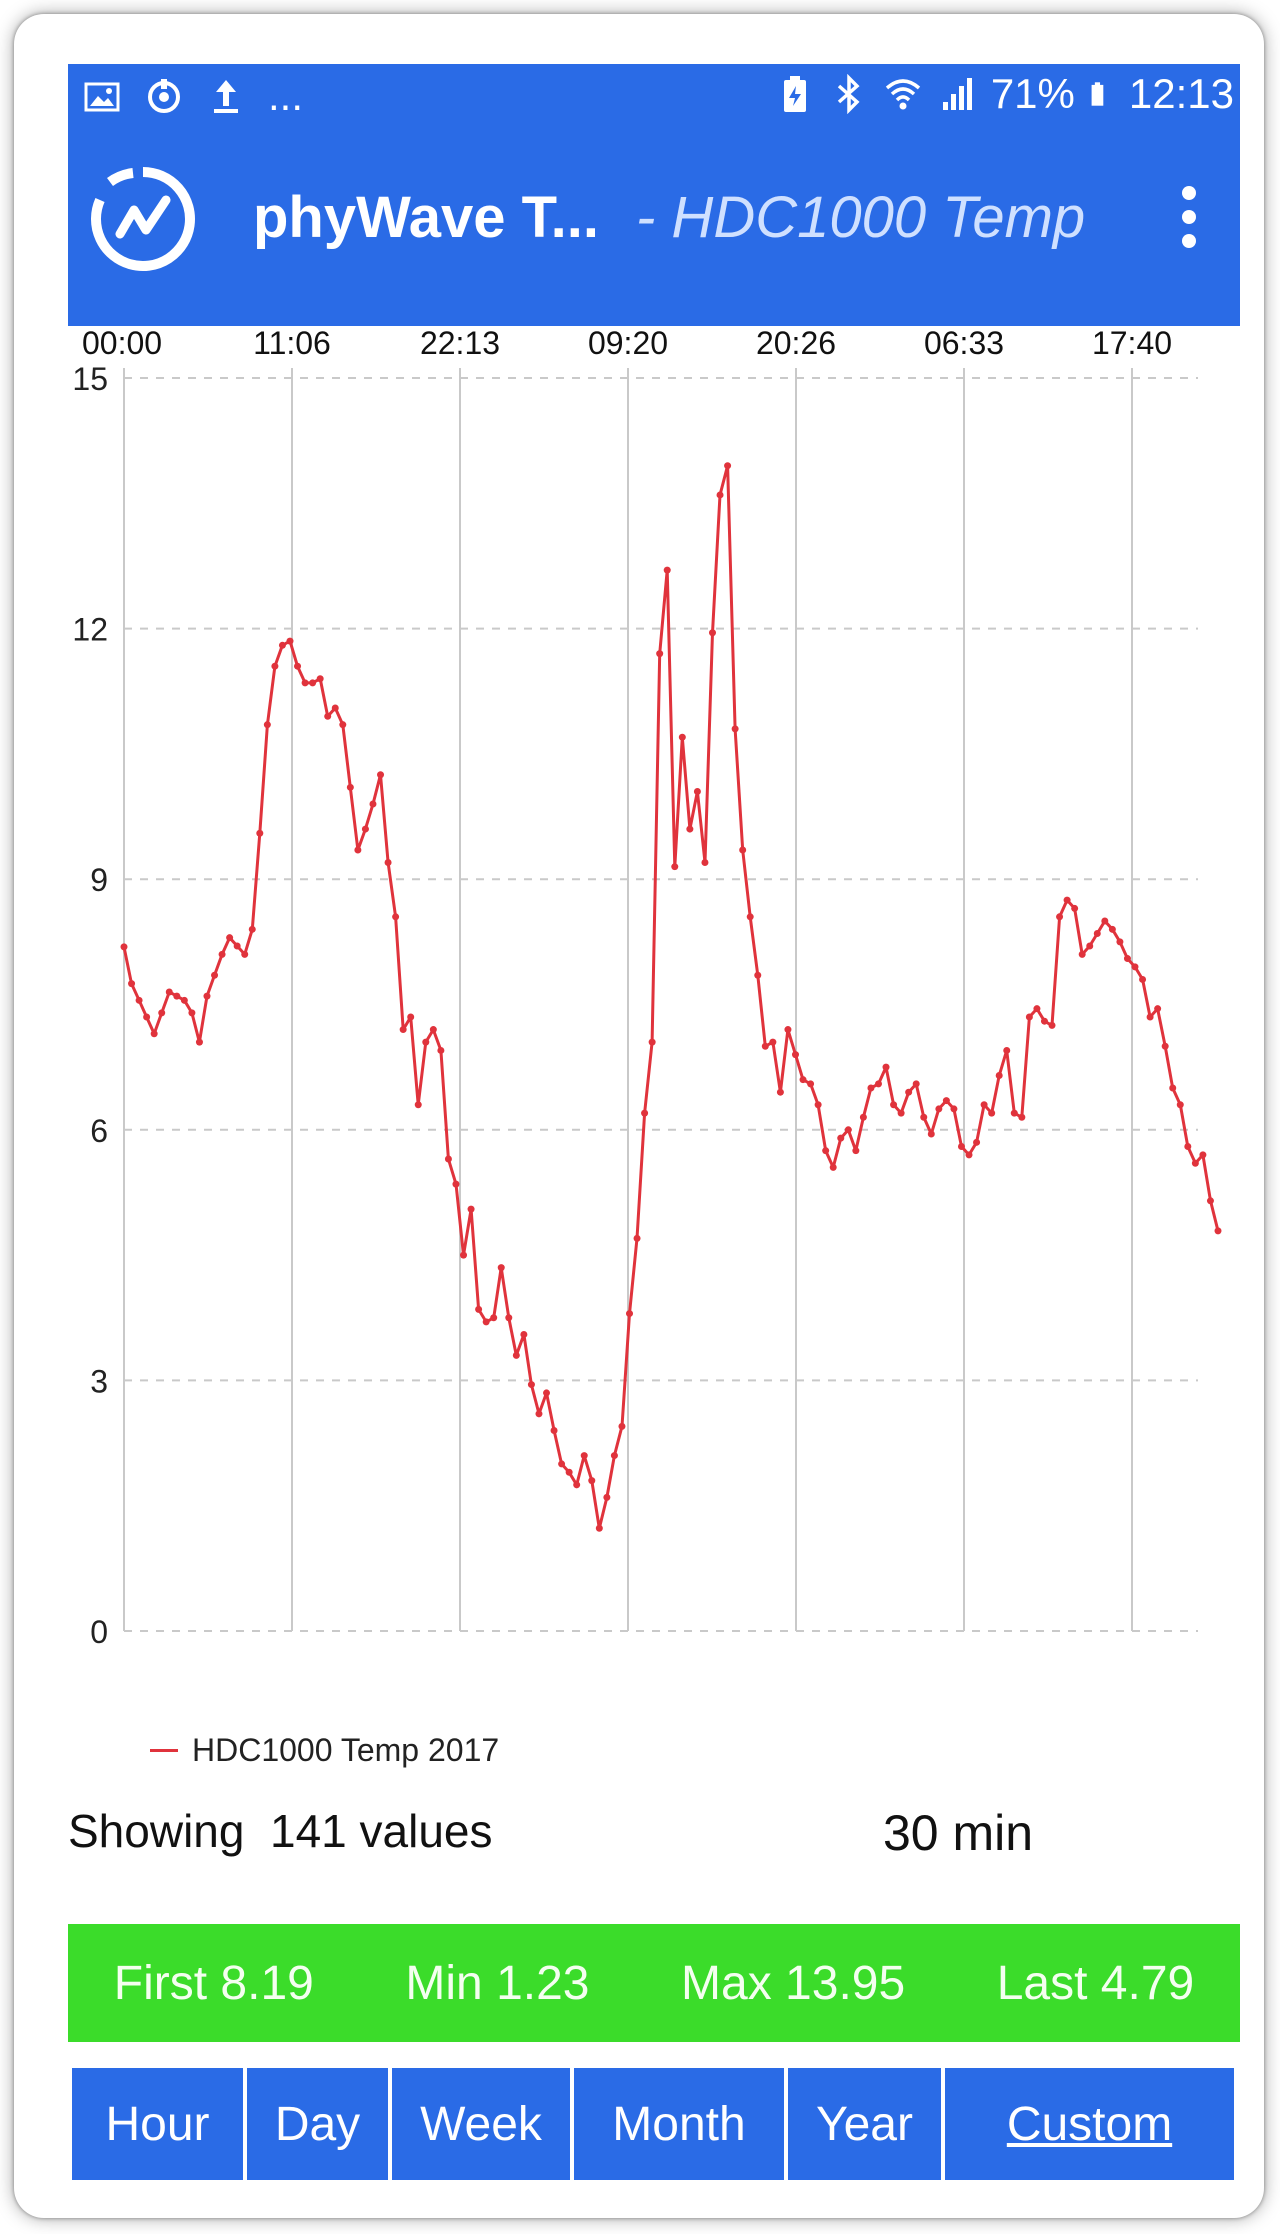  I want to click on app-bar: phyWave T... - HDC1000 Temp, so click(654, 226).